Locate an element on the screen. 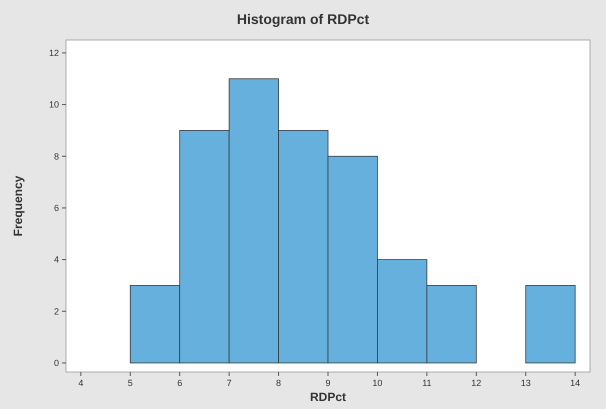 The height and width of the screenshot is (409, 606). x-tick-label: 7 is located at coordinates (229, 383).